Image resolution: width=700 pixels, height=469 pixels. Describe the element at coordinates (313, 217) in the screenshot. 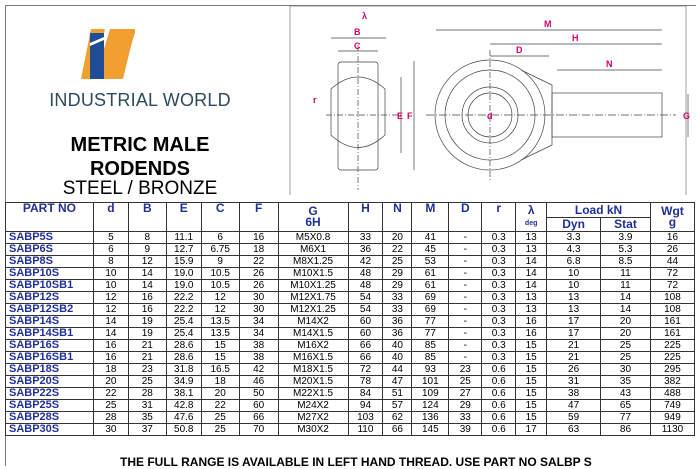

I see `col-g: G 6H` at that location.